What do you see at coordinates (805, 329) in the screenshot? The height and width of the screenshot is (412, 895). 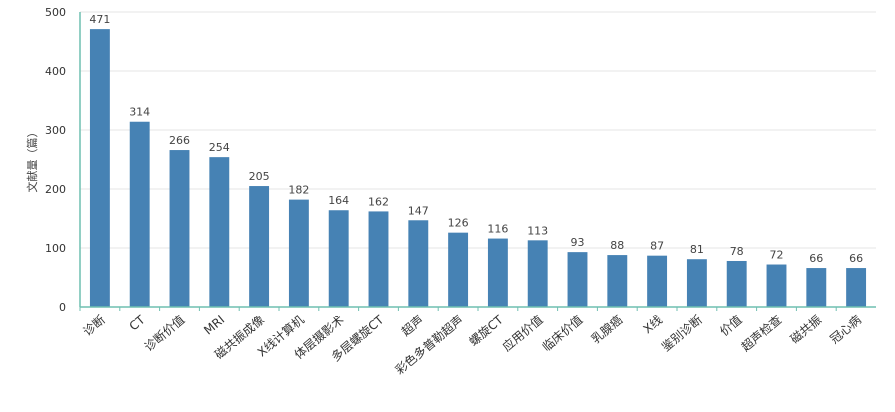 I see `x-tick-label: 磁共振` at bounding box center [805, 329].